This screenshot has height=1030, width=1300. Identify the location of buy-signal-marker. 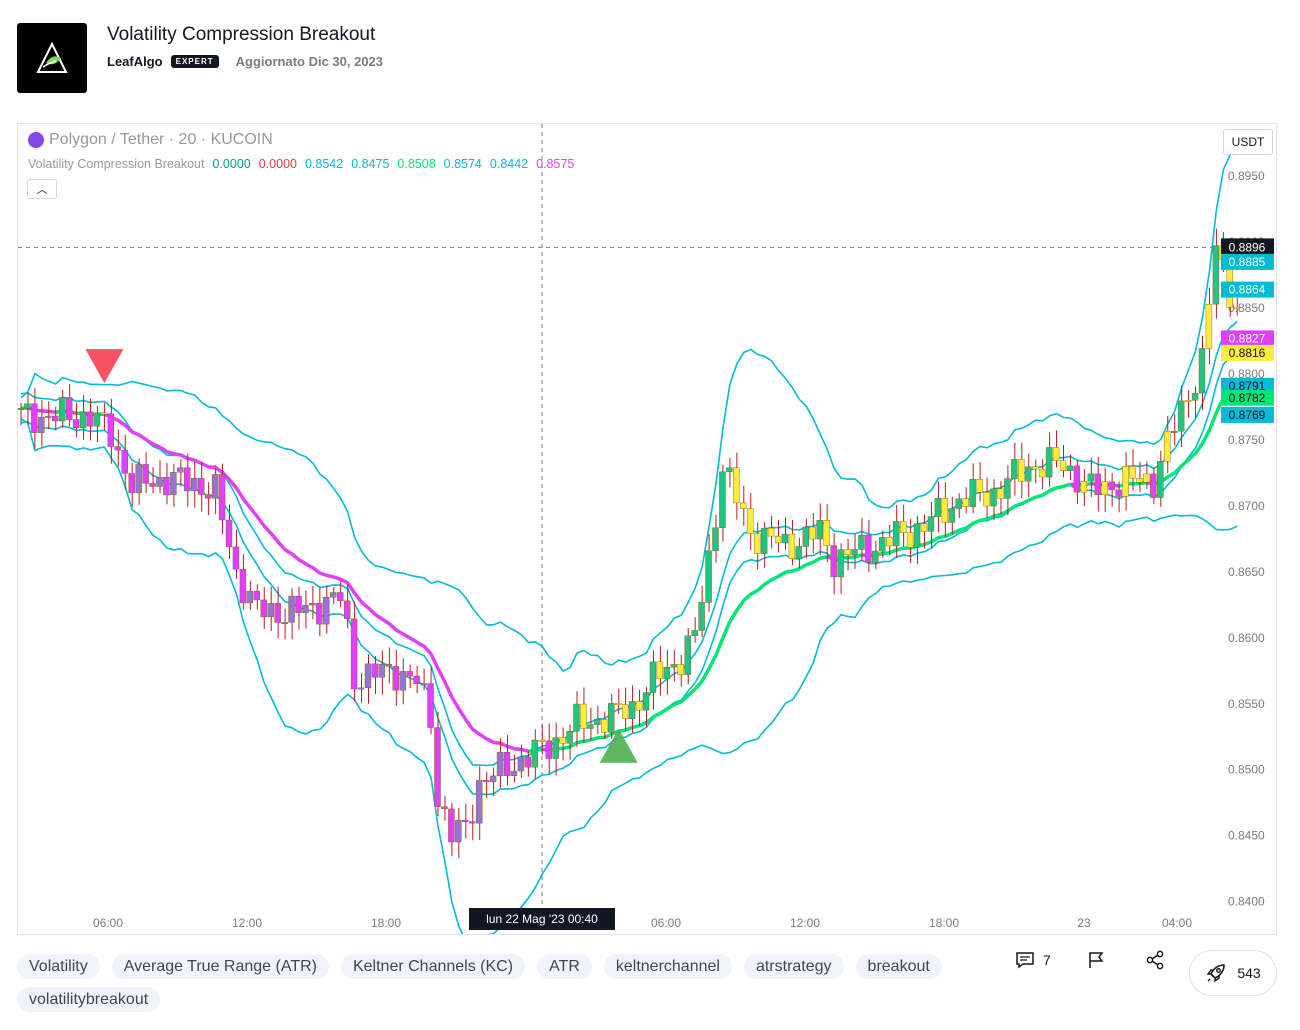
(618, 745).